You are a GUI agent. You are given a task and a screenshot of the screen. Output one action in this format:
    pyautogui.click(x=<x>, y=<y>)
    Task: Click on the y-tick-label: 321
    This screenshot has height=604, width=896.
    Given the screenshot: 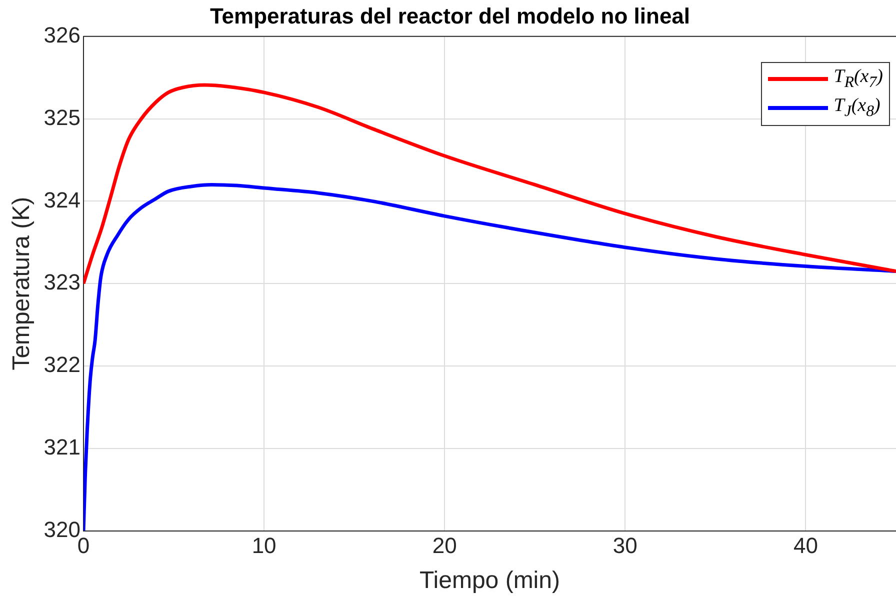 What is the action you would take?
    pyautogui.click(x=62, y=447)
    